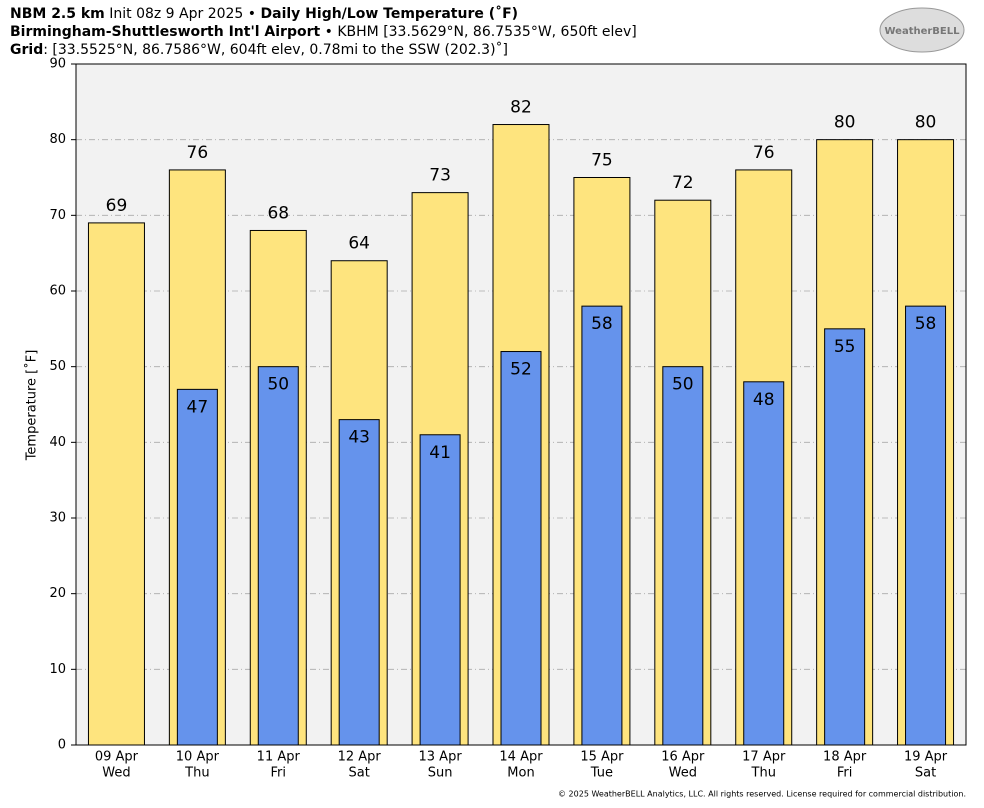 This screenshot has height=808, width=984. What do you see at coordinates (57, 139) in the screenshot?
I see `y-tick-label: 80` at bounding box center [57, 139].